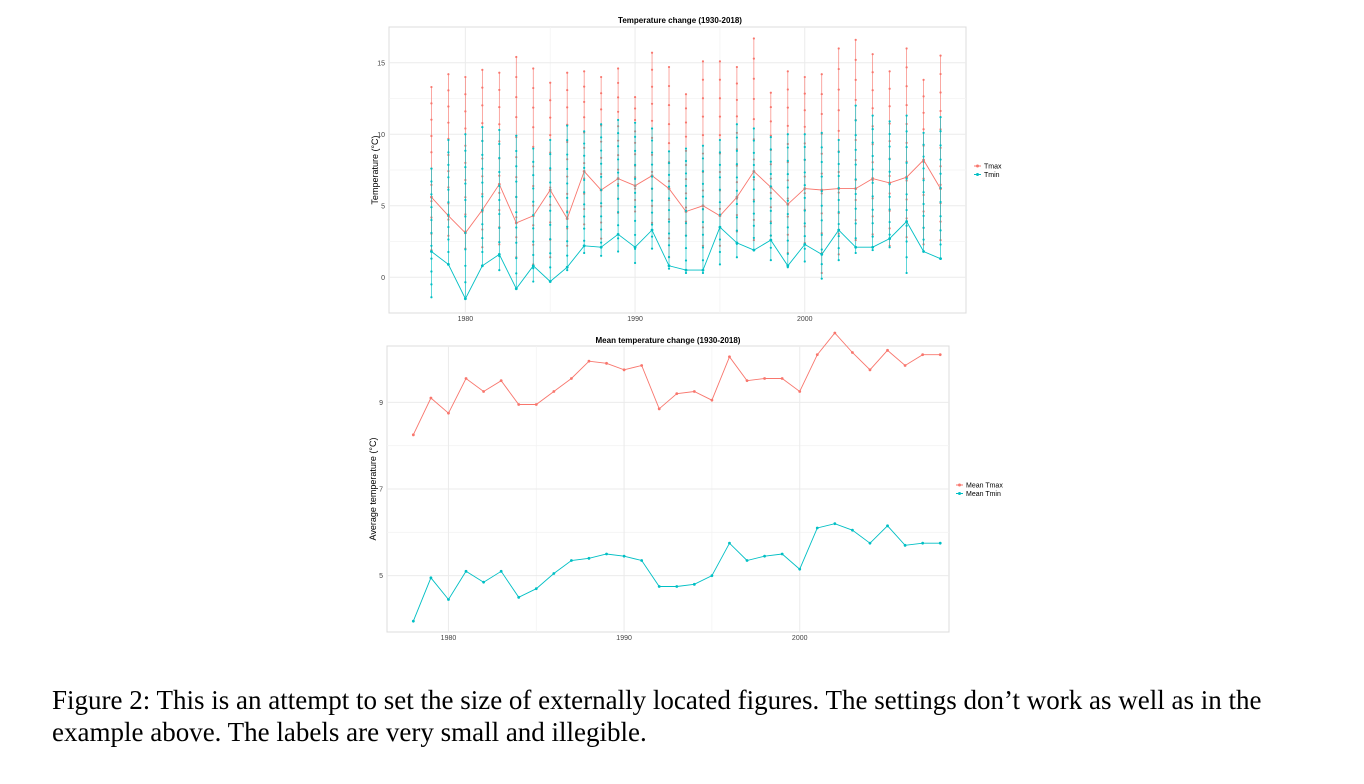 The width and height of the screenshot is (1364, 784). Describe the element at coordinates (959, 493) in the screenshot. I see `chart2-legend-key-point` at that location.